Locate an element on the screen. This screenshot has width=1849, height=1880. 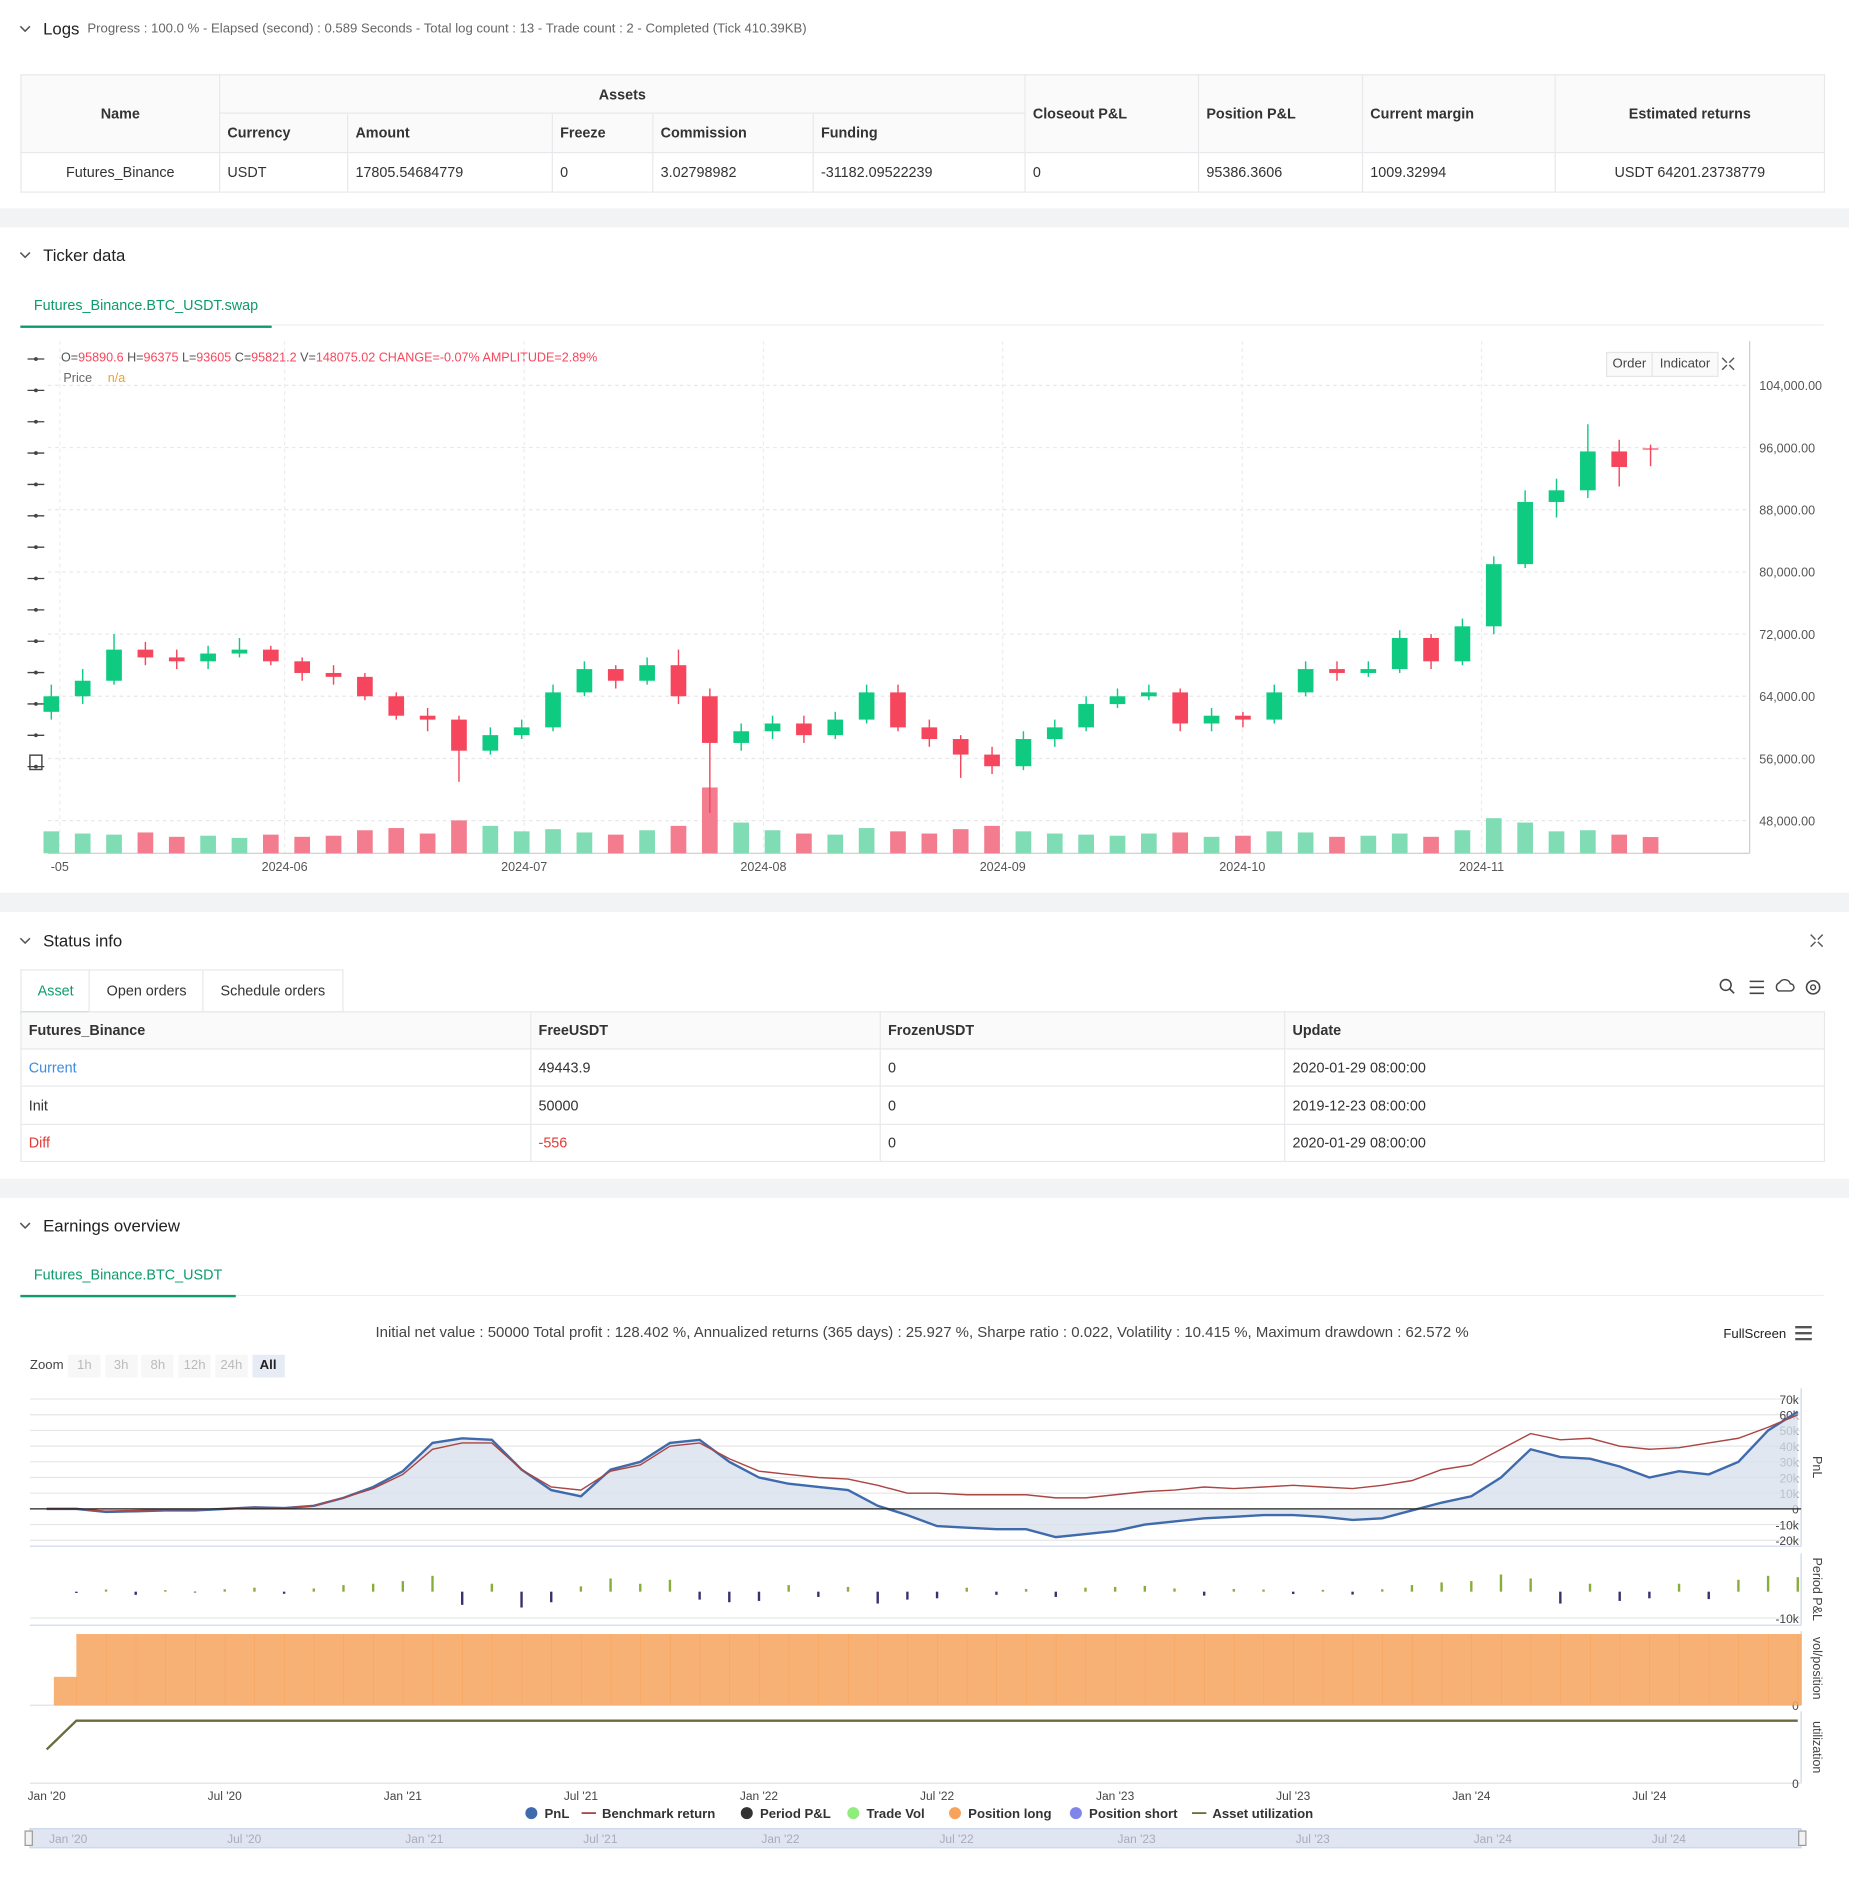
zoom-button: 24h is located at coordinates (231, 1366).